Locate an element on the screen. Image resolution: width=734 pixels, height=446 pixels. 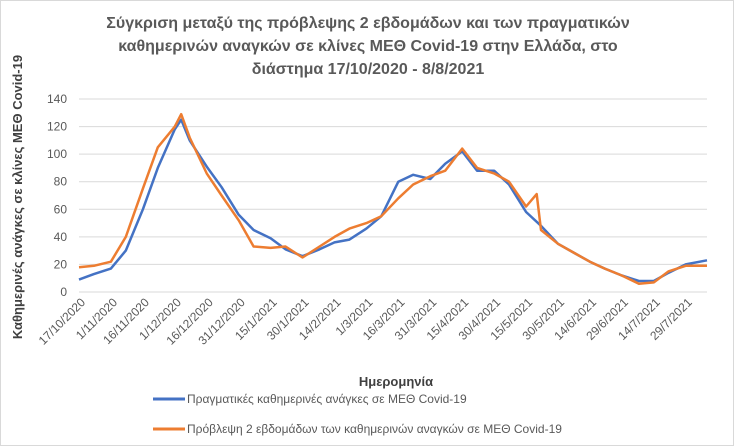
y-tick-label: 100 is located at coordinates (57, 154).